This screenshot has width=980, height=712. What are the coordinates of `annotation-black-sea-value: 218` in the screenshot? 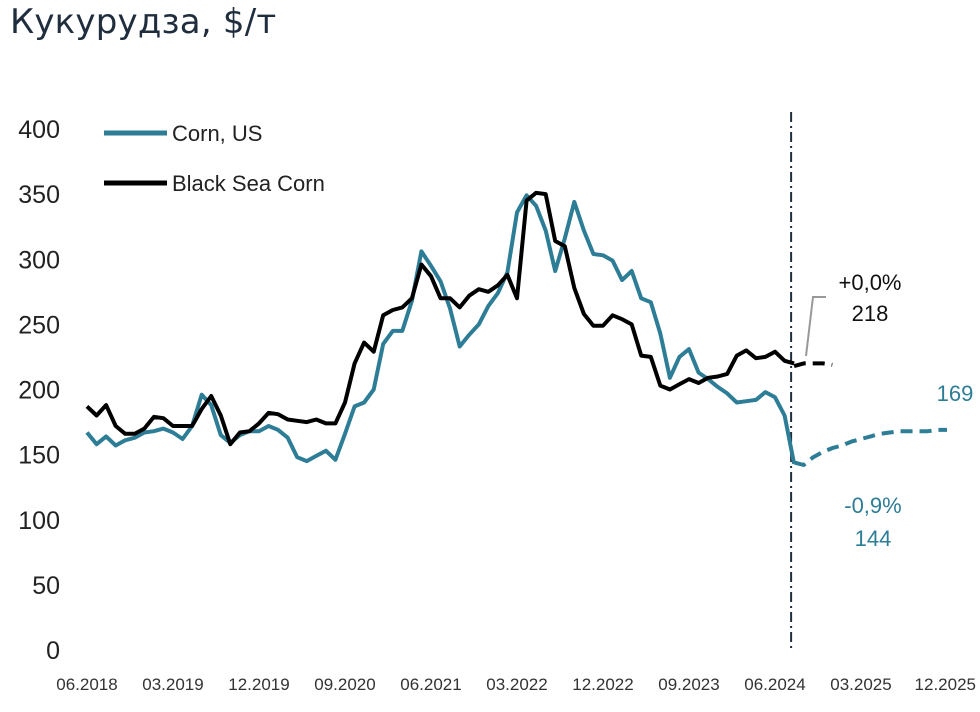 It's located at (870, 313).